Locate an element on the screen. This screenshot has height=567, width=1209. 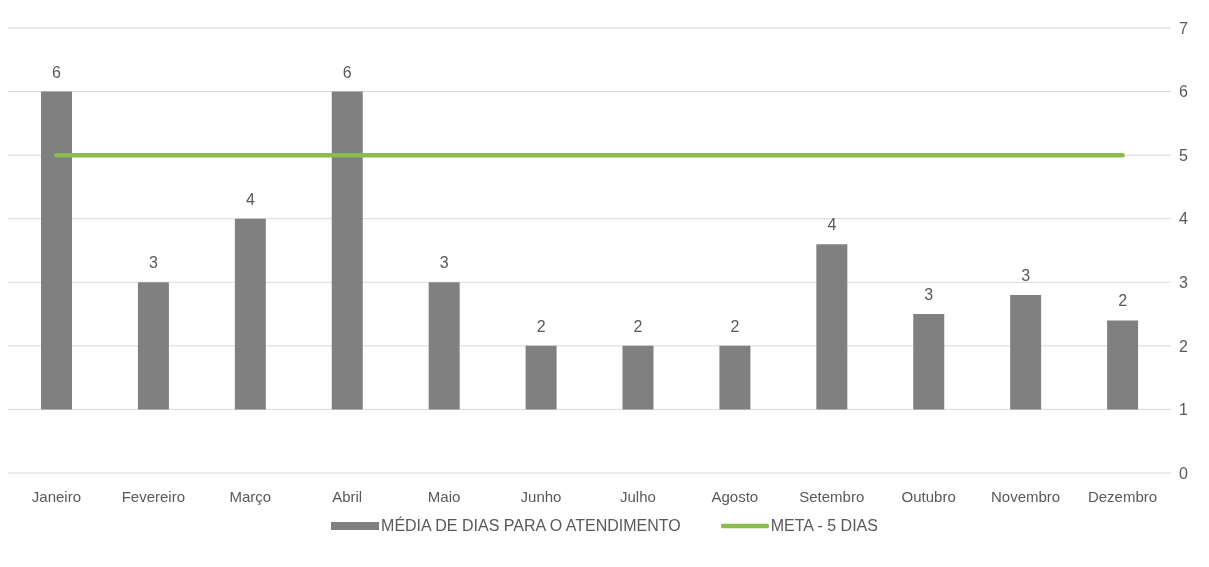
x-tick-label: Maio is located at coordinates (444, 496).